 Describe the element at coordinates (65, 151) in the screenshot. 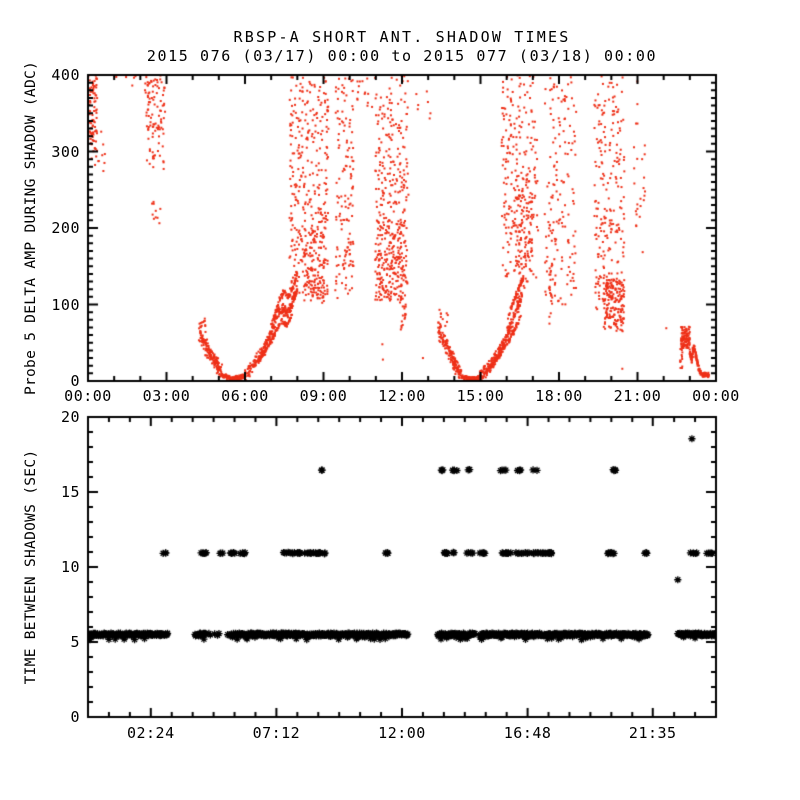

I see `top-panel-y-tick-label: 300` at that location.